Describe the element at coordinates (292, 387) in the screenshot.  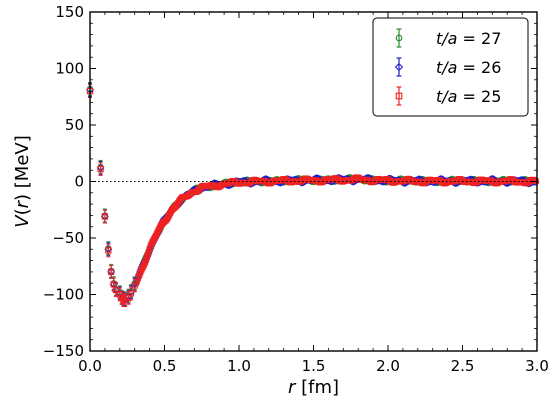
I see `x-axis-label-variable: r` at that location.